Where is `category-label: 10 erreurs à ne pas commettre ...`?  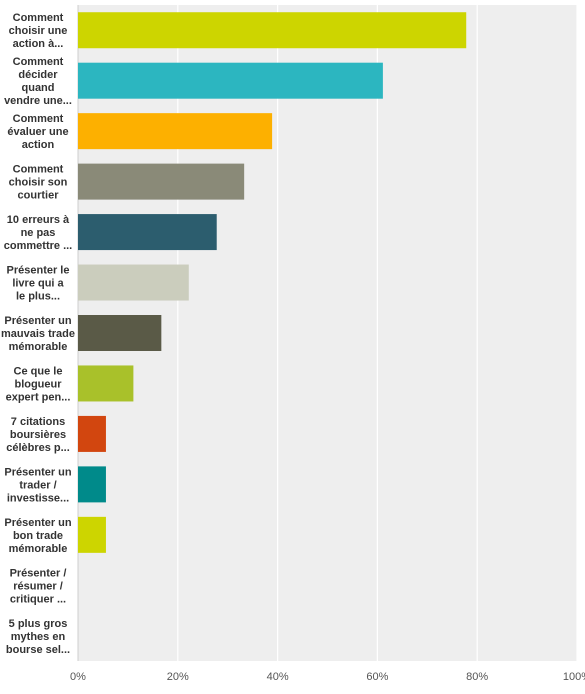 category-label: 10 erreurs à ne pas commettre ... is located at coordinates (38, 233).